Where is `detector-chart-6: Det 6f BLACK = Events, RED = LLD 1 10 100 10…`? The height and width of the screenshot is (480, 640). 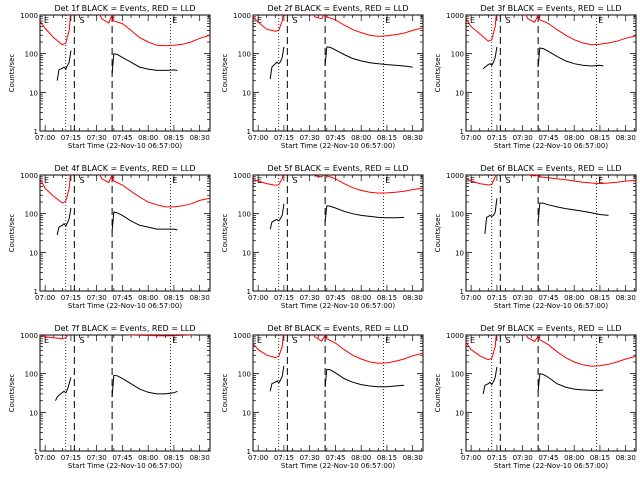
detector-chart-6: Det 6f BLACK = Events, RED = LLD 1 10 100 10… is located at coordinates (535, 237).